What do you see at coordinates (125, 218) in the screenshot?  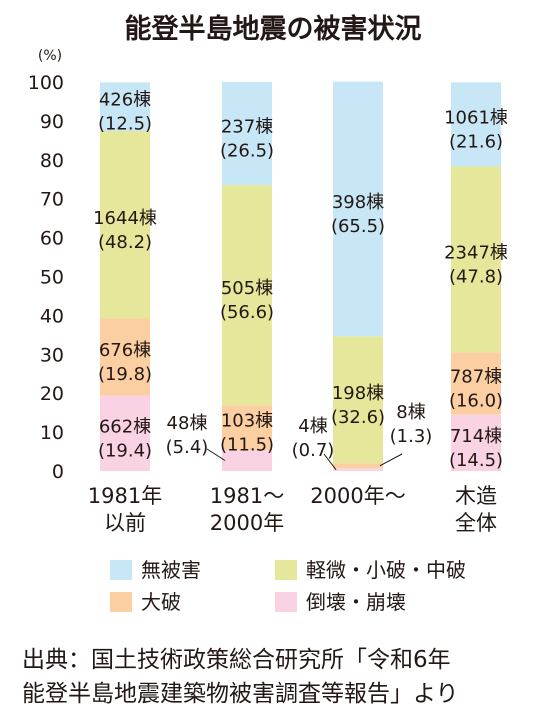 I see `data-label-count: 1644棟` at bounding box center [125, 218].